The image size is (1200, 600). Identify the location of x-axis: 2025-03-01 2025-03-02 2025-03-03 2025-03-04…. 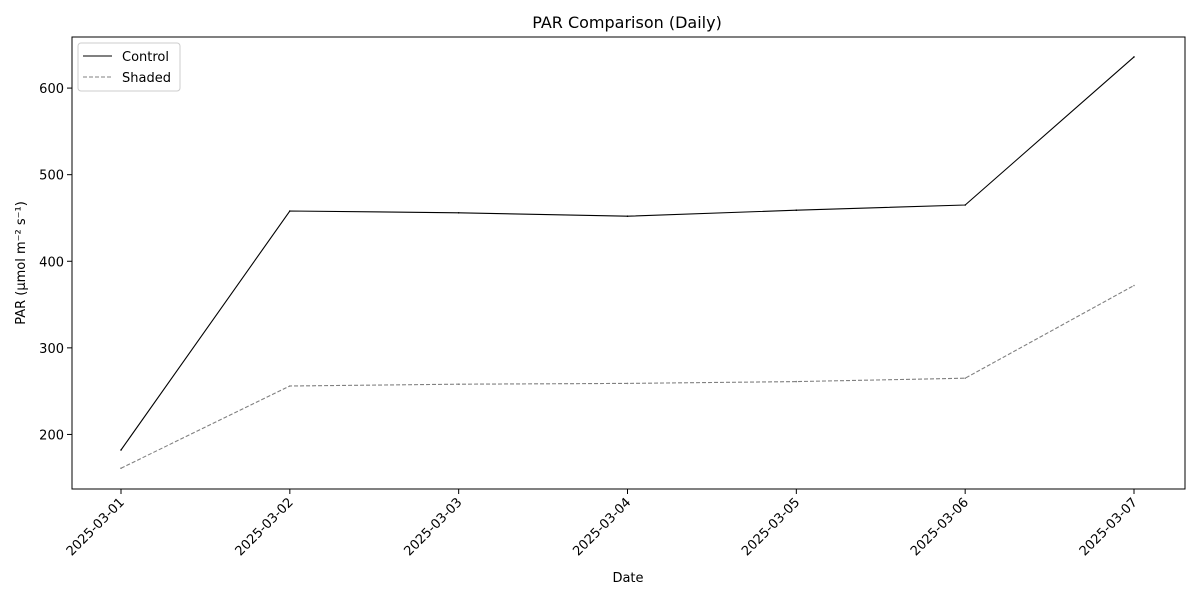
(602, 524).